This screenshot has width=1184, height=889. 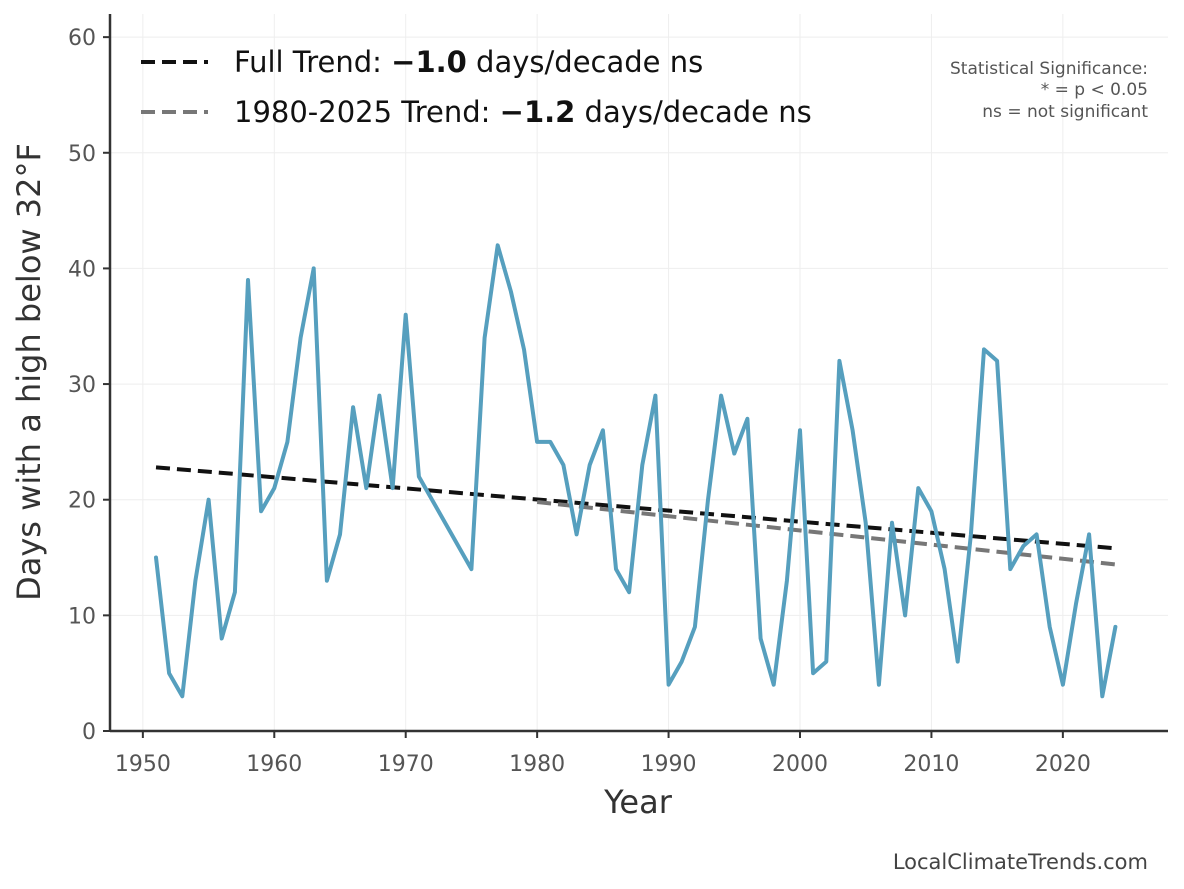 I want to click on source-credit: LocalClimateTrends.com, so click(x=1020, y=862).